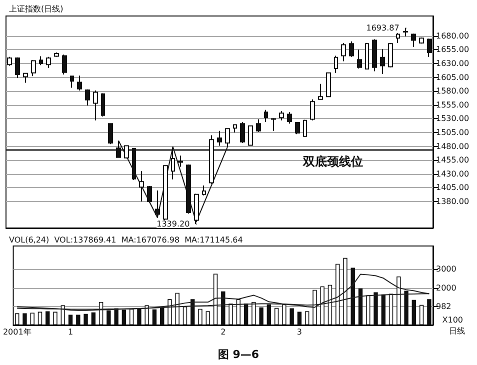 The width and height of the screenshot is (477, 365). I want to click on chart-title: 上证指数(日线), so click(36, 9).